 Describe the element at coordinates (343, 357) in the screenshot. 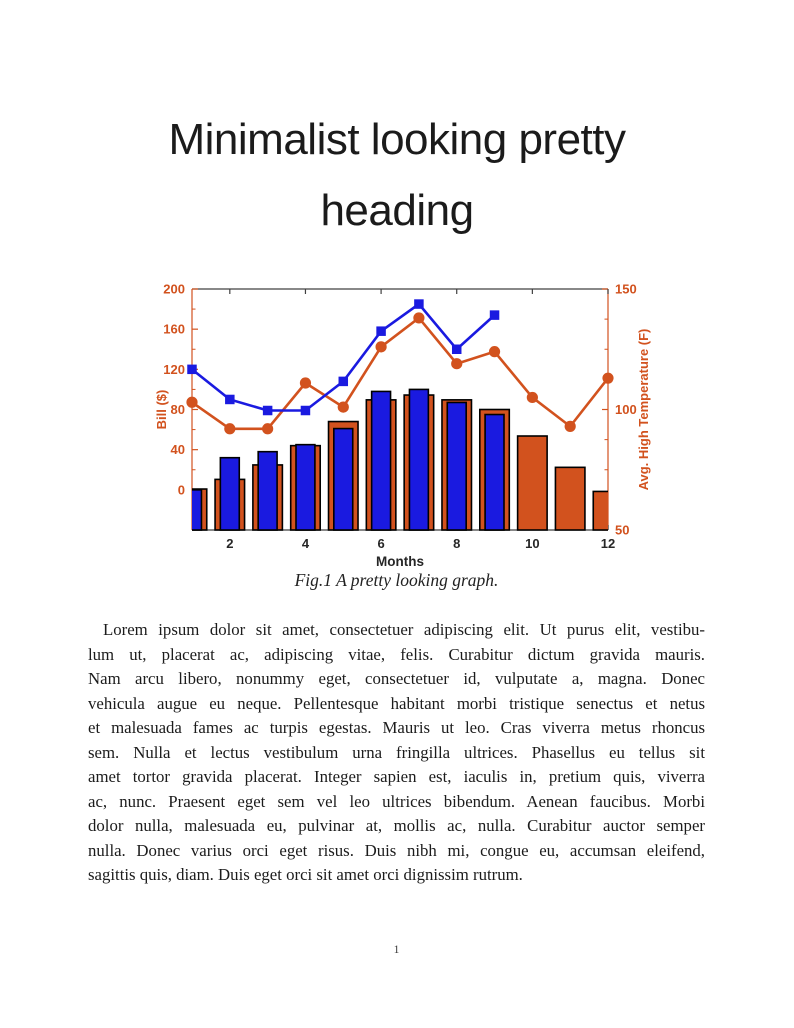

I see `bill-line` at that location.